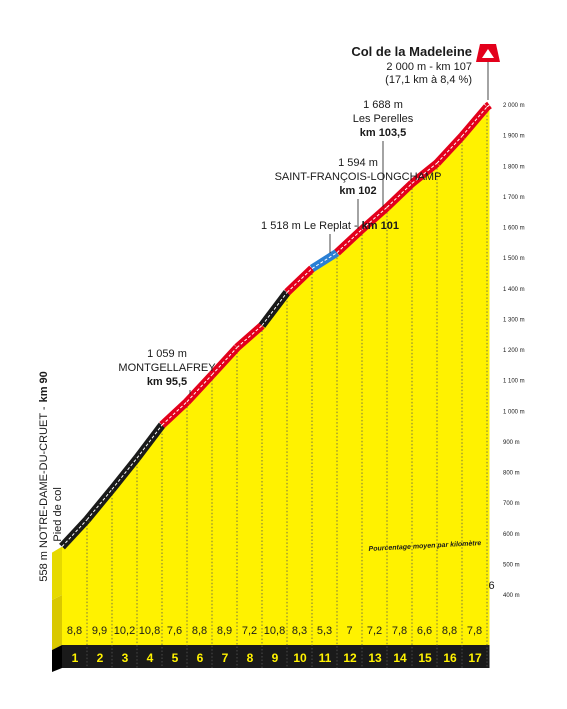 This screenshot has width=567, height=709. Describe the element at coordinates (276, 620) in the screenshot. I see `gradient-strip` at that location.